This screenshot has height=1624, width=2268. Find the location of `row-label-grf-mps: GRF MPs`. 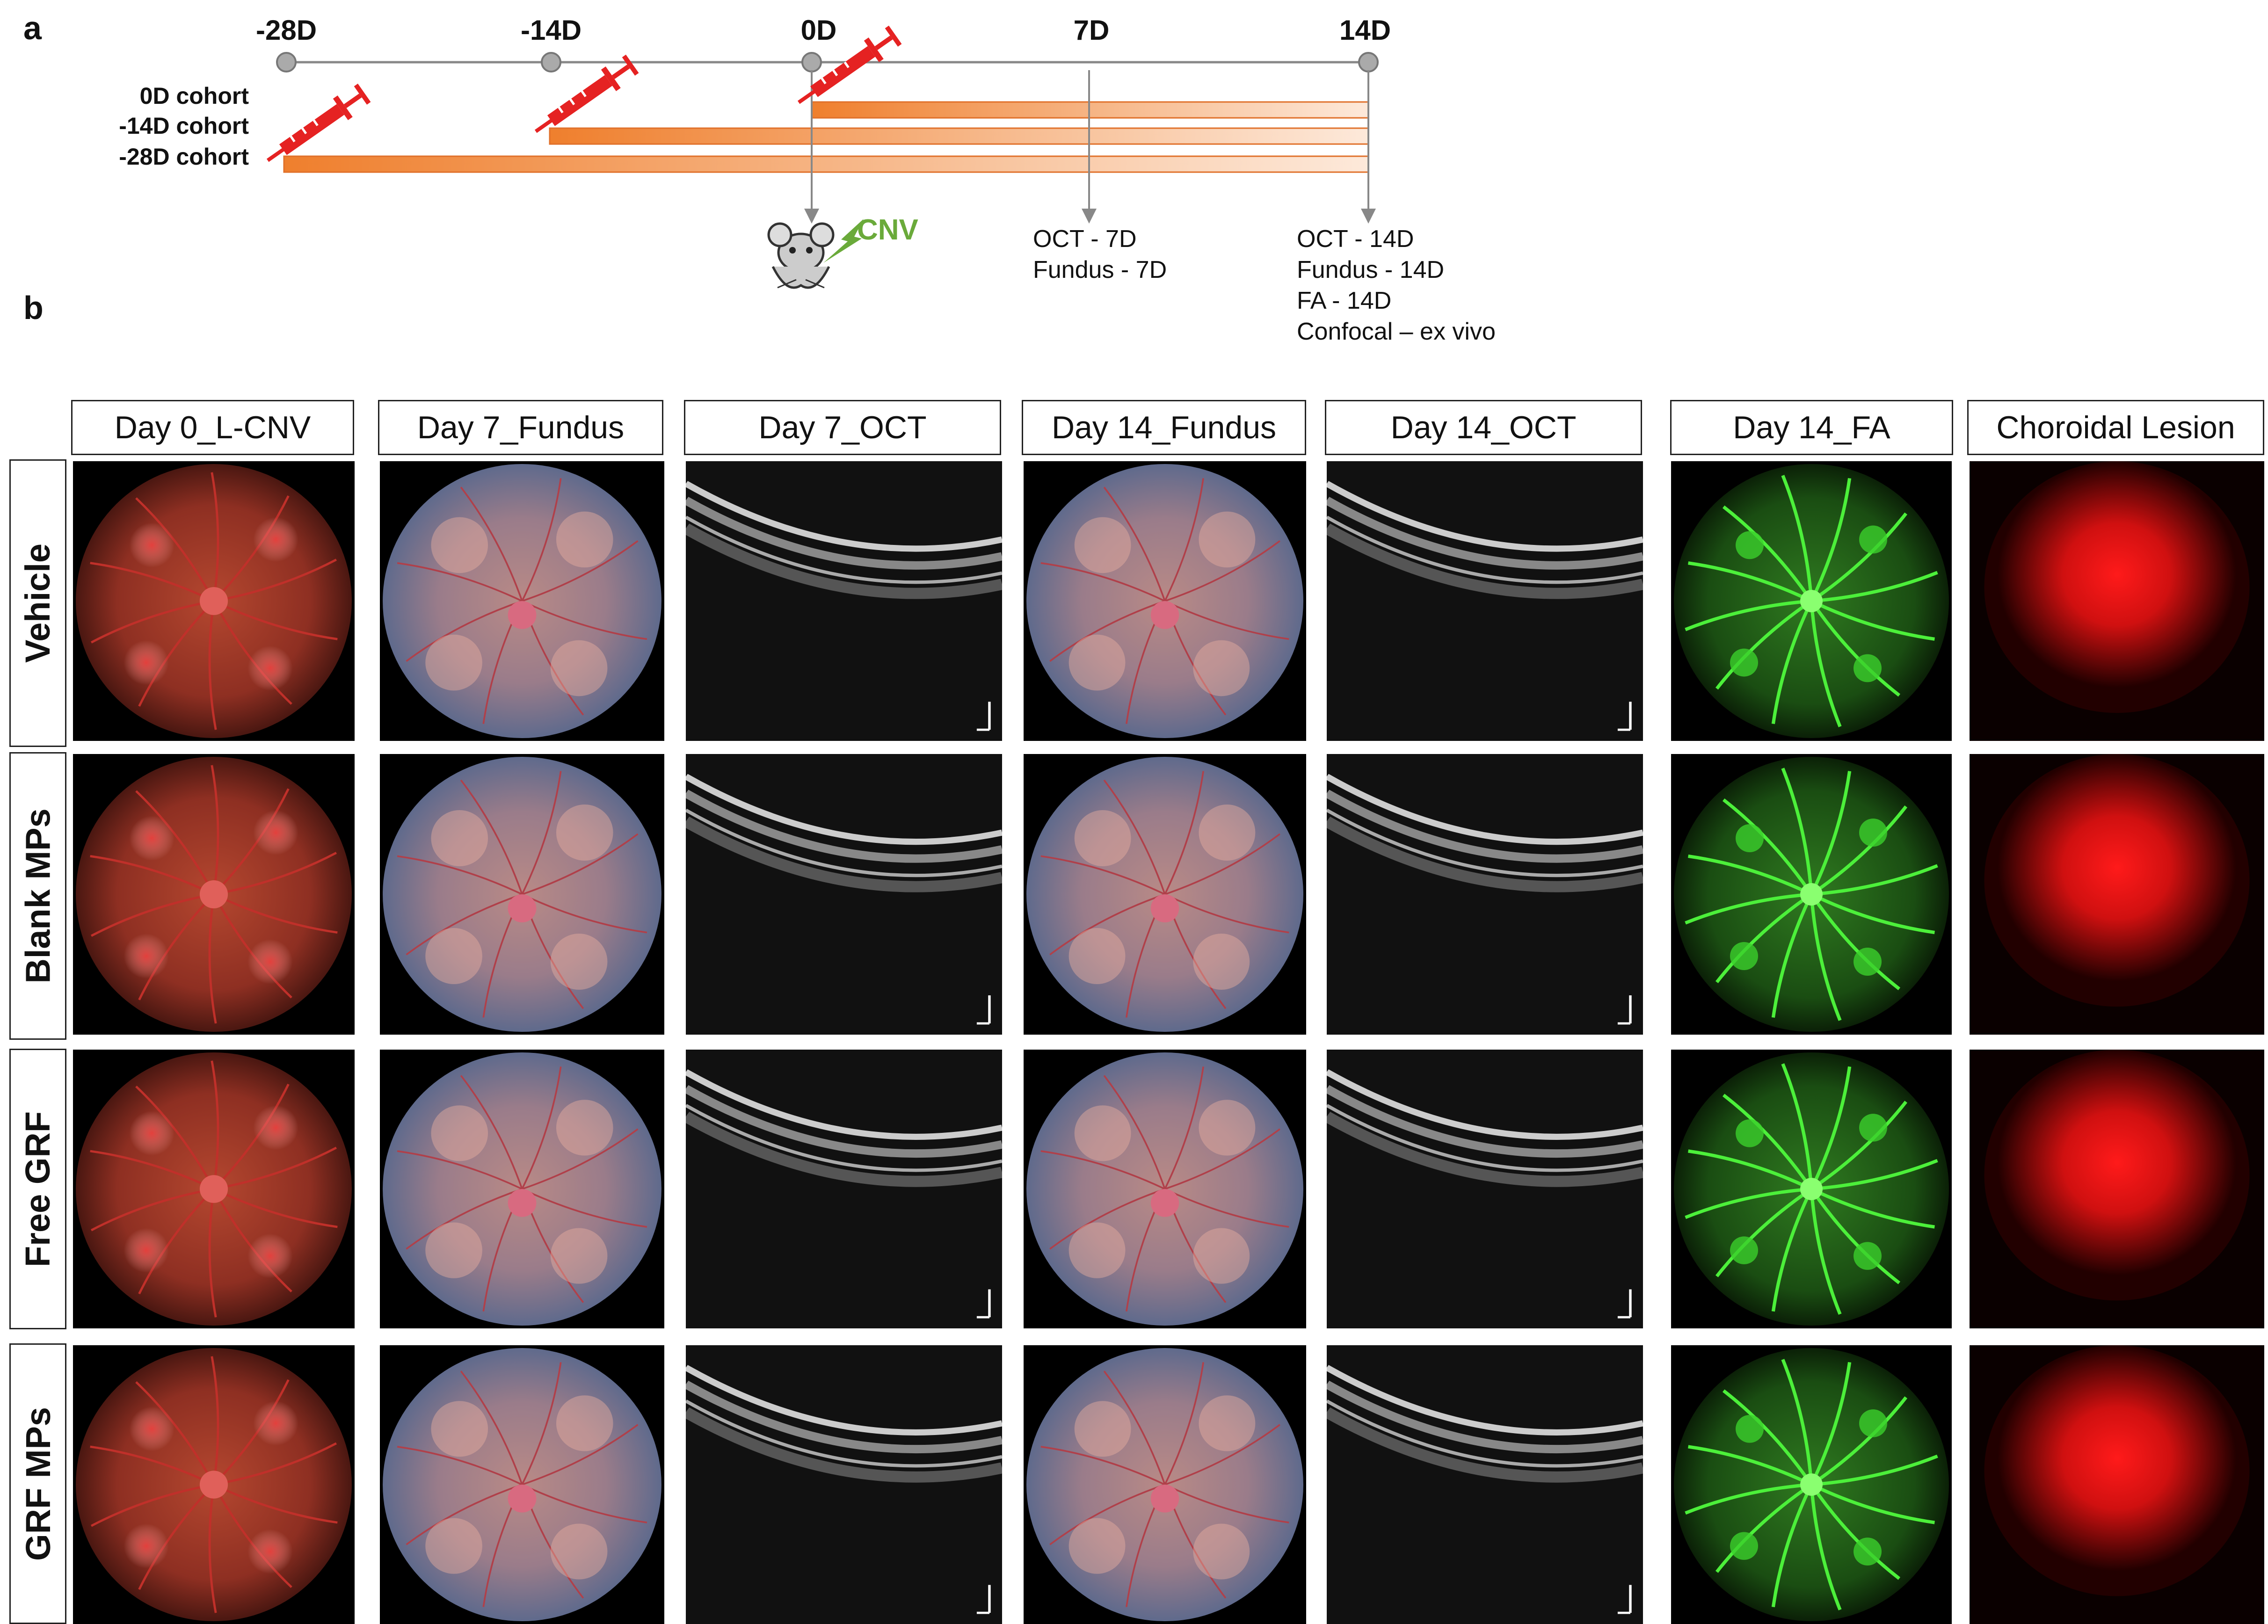

row-label-grf-mps: GRF MPs is located at coordinates (38, 1483).